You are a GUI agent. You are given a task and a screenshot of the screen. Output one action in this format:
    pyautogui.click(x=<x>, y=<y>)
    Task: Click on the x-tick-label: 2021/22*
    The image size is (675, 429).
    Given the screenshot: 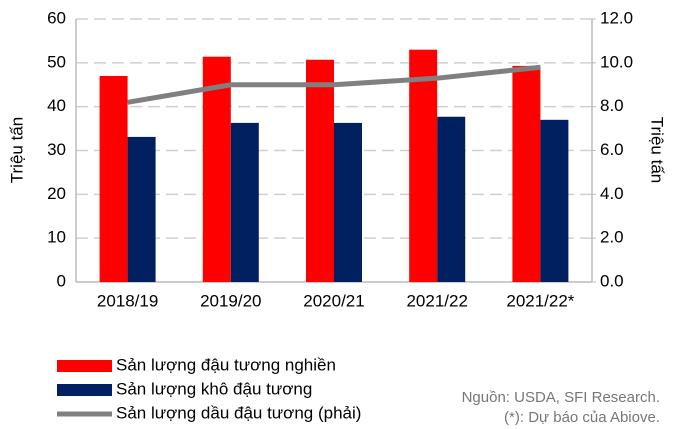 What is the action you would take?
    pyautogui.click(x=540, y=300)
    